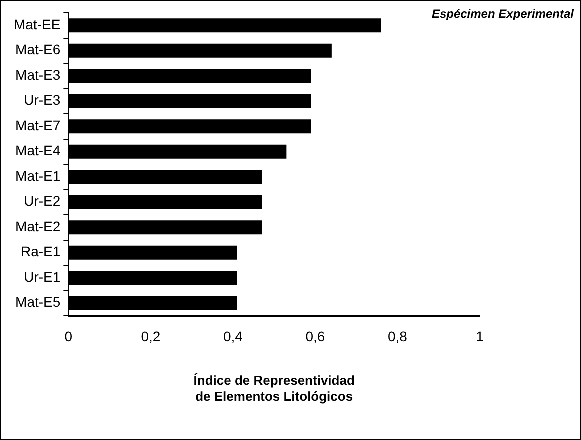  I want to click on y-tick-label: Mat-EE, so click(37, 24).